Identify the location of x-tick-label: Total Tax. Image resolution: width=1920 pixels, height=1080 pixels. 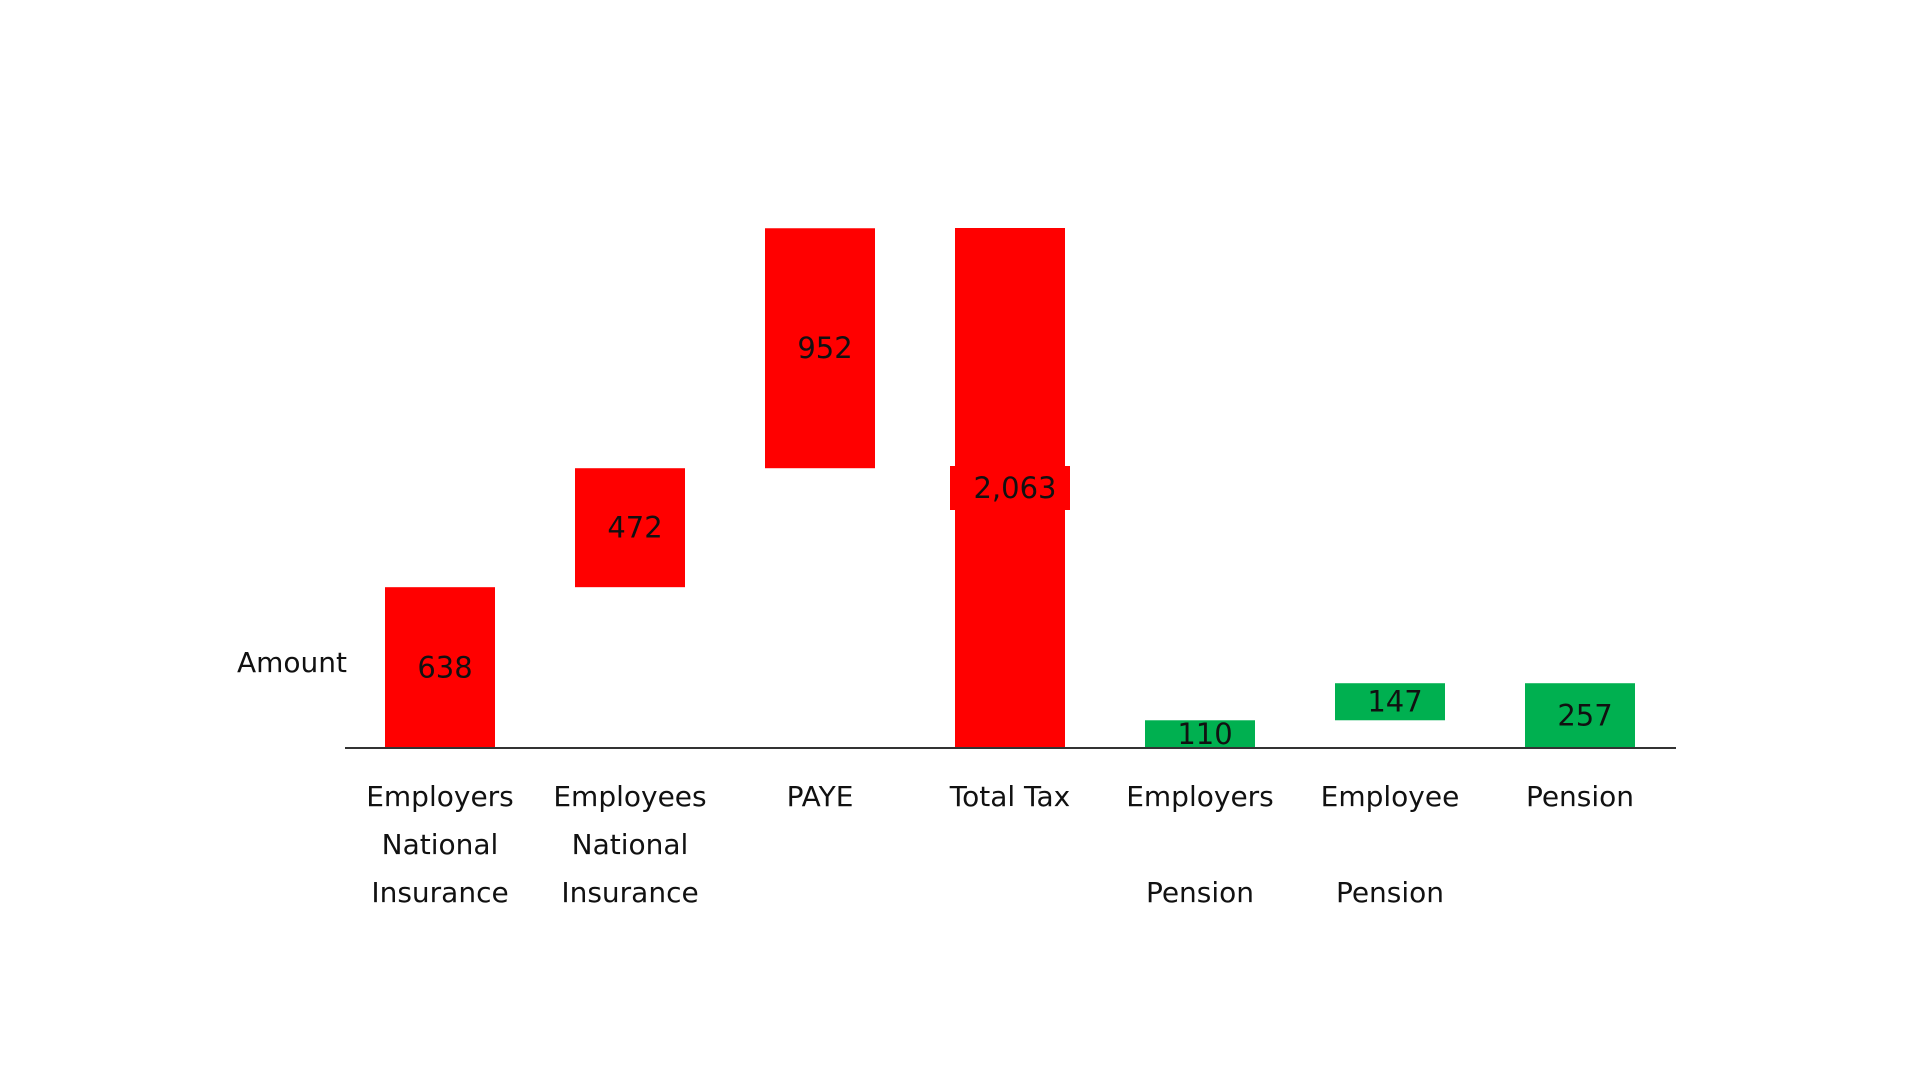
(1010, 796).